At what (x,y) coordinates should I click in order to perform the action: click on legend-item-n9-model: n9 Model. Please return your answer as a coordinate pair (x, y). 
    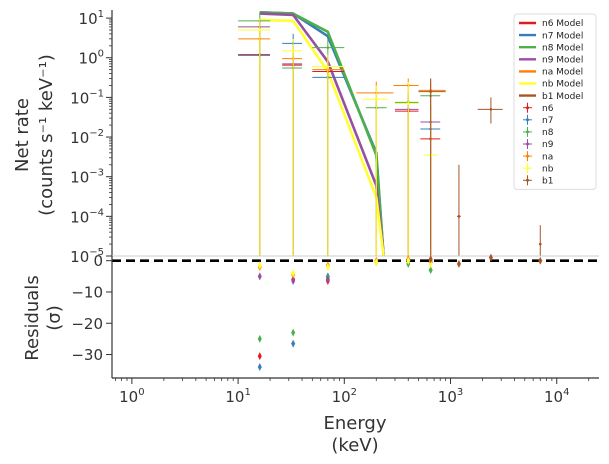
    Looking at the image, I should click on (551, 61).